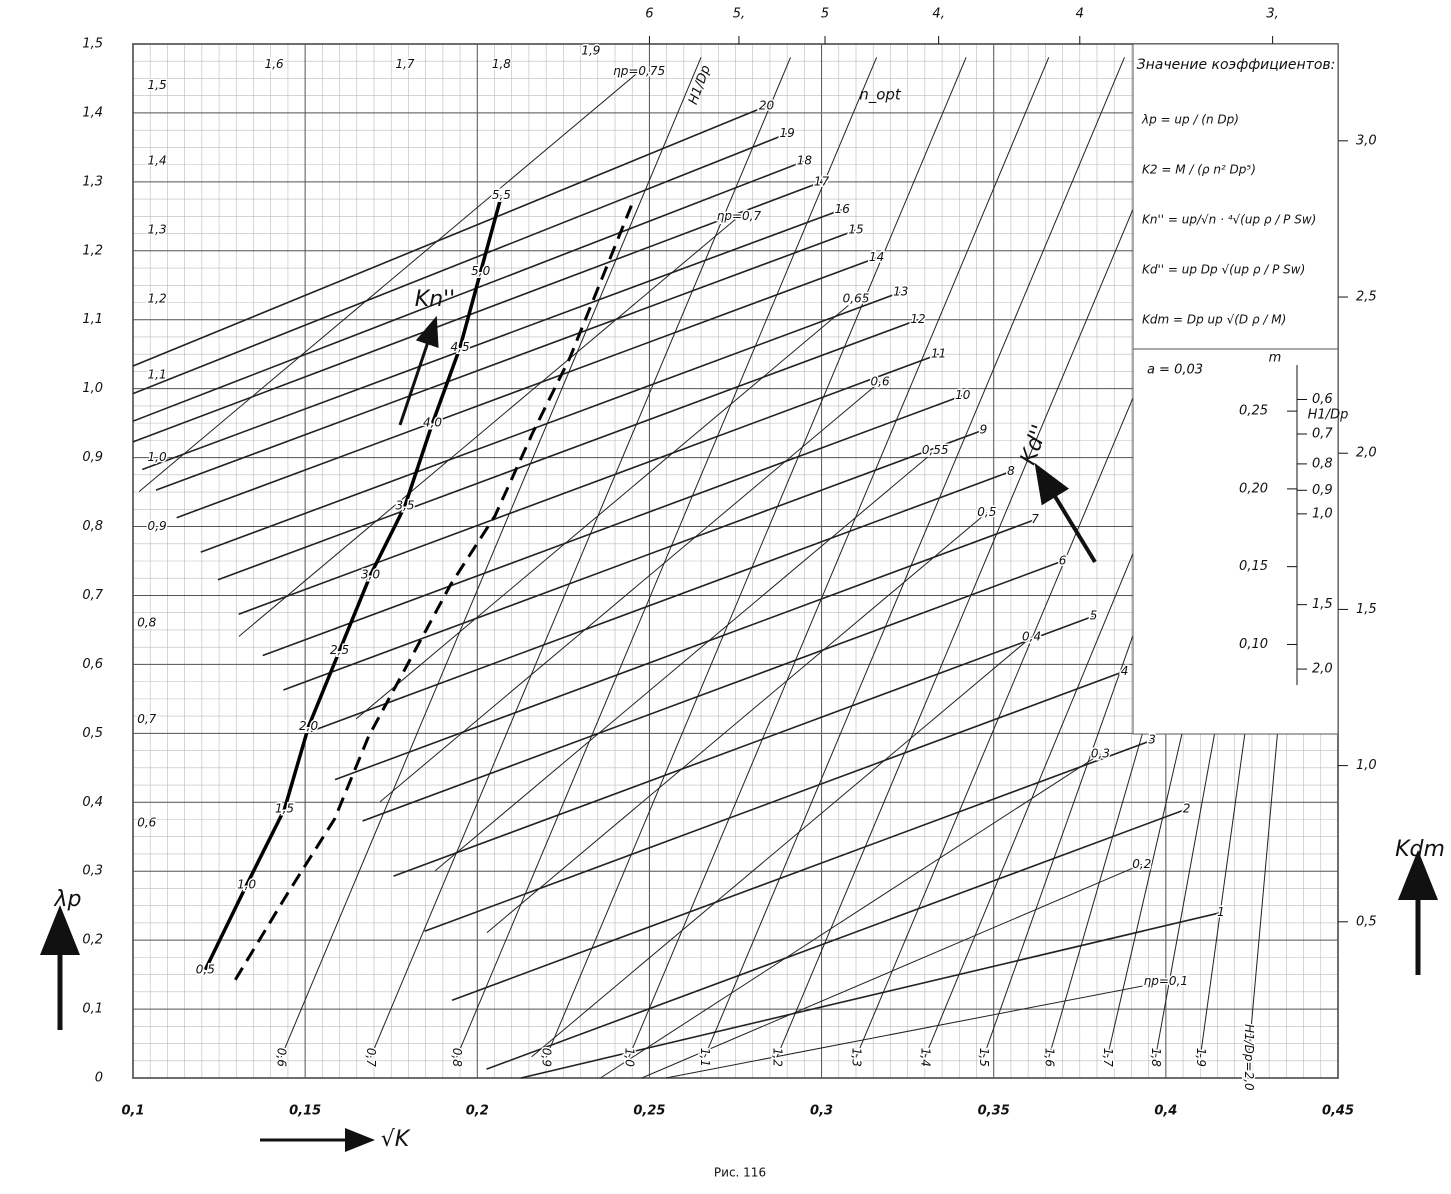 The width and height of the screenshot is (1451, 1194). What do you see at coordinates (880, 381) in the screenshot?
I see `eta-label: 0,6` at bounding box center [880, 381].